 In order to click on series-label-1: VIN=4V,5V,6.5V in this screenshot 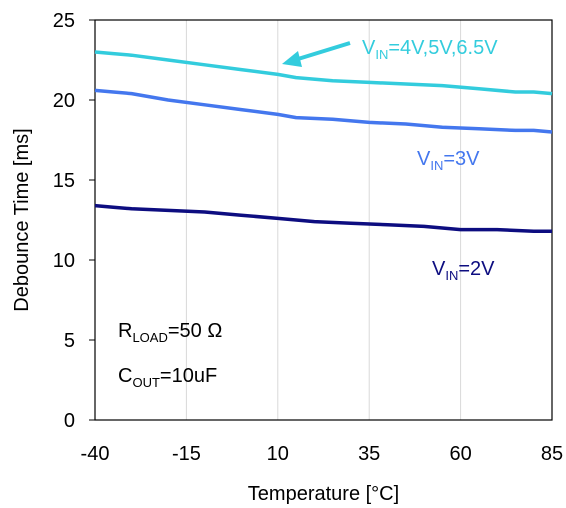, I will do `click(430, 49)`.